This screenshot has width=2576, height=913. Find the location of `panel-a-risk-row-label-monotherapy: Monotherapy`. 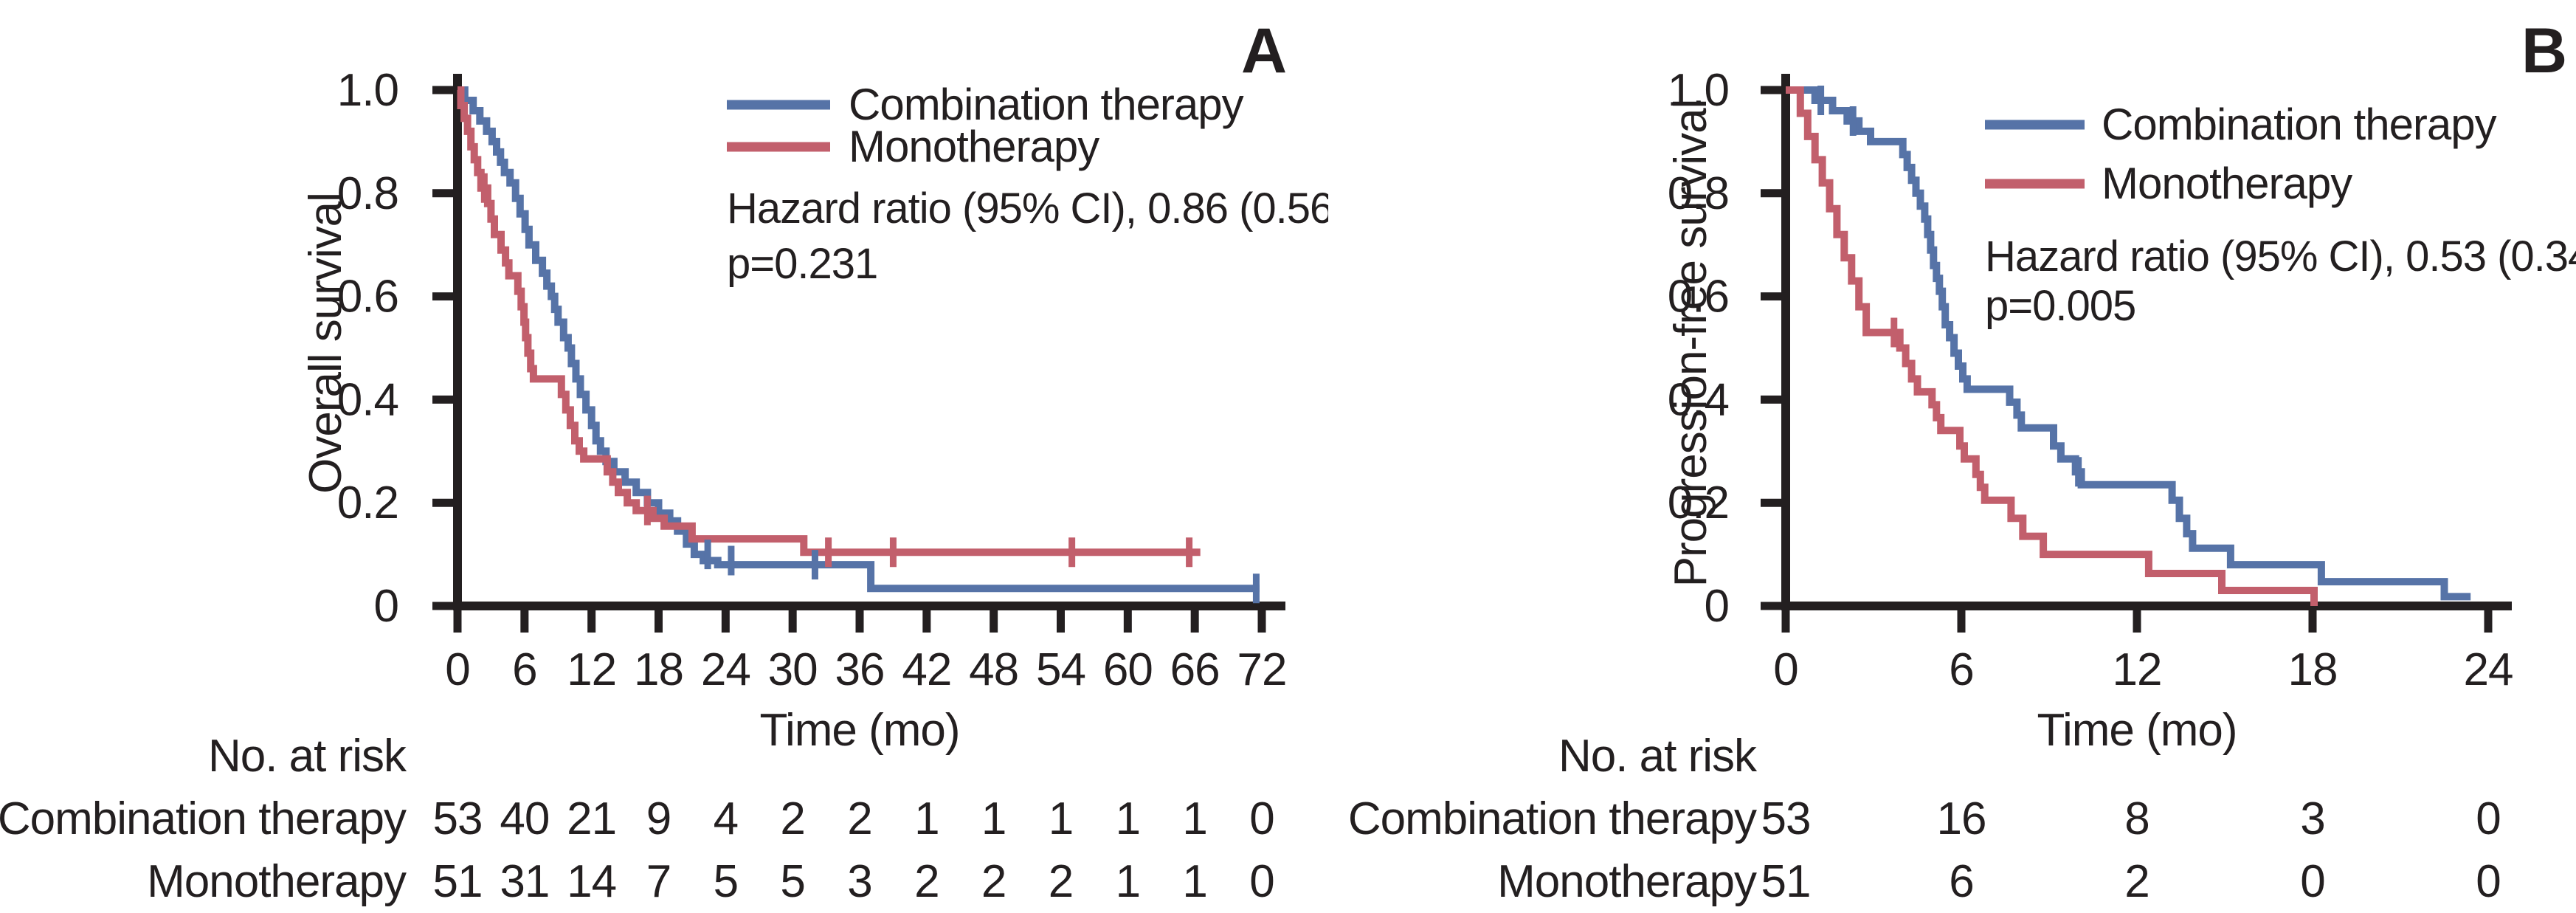

panel-a-risk-row-label-monotherapy: Monotherapy is located at coordinates (277, 882).